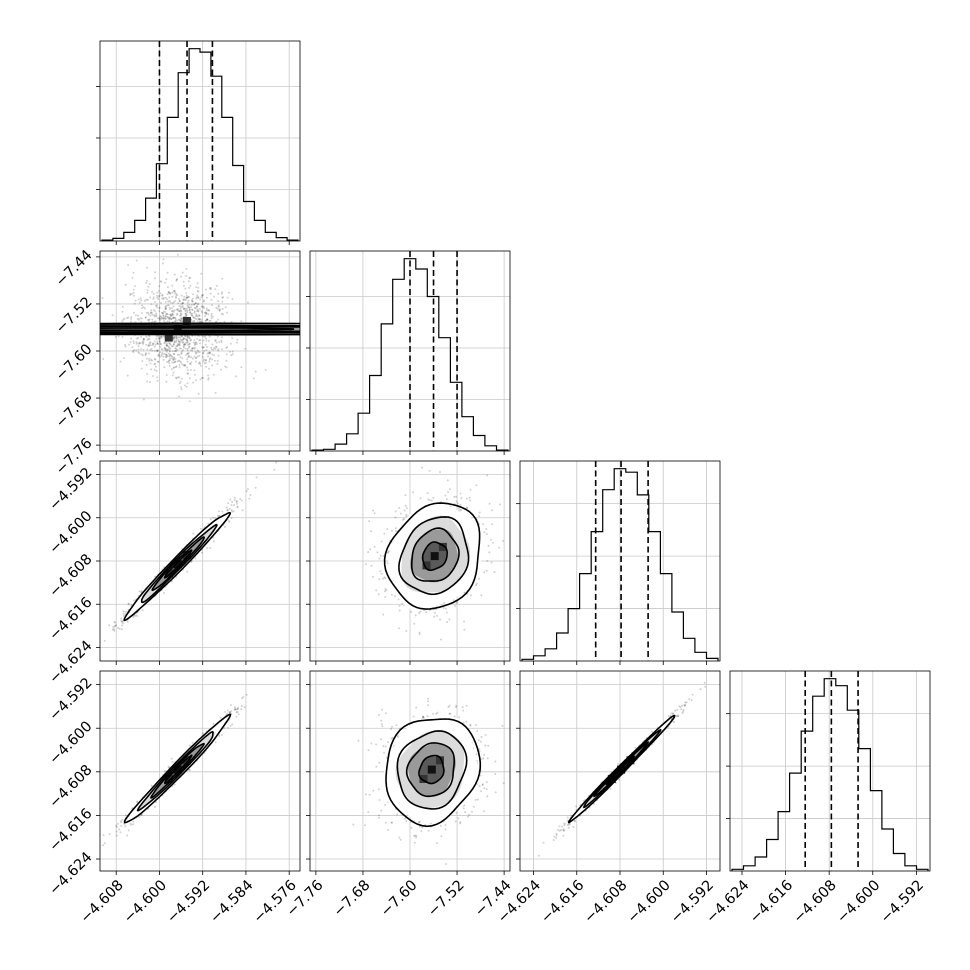 This screenshot has height=970, width=970. I want to click on y-axis-3: −4.624−4.616−4.608−4.600−4.592, so click(73, 576).